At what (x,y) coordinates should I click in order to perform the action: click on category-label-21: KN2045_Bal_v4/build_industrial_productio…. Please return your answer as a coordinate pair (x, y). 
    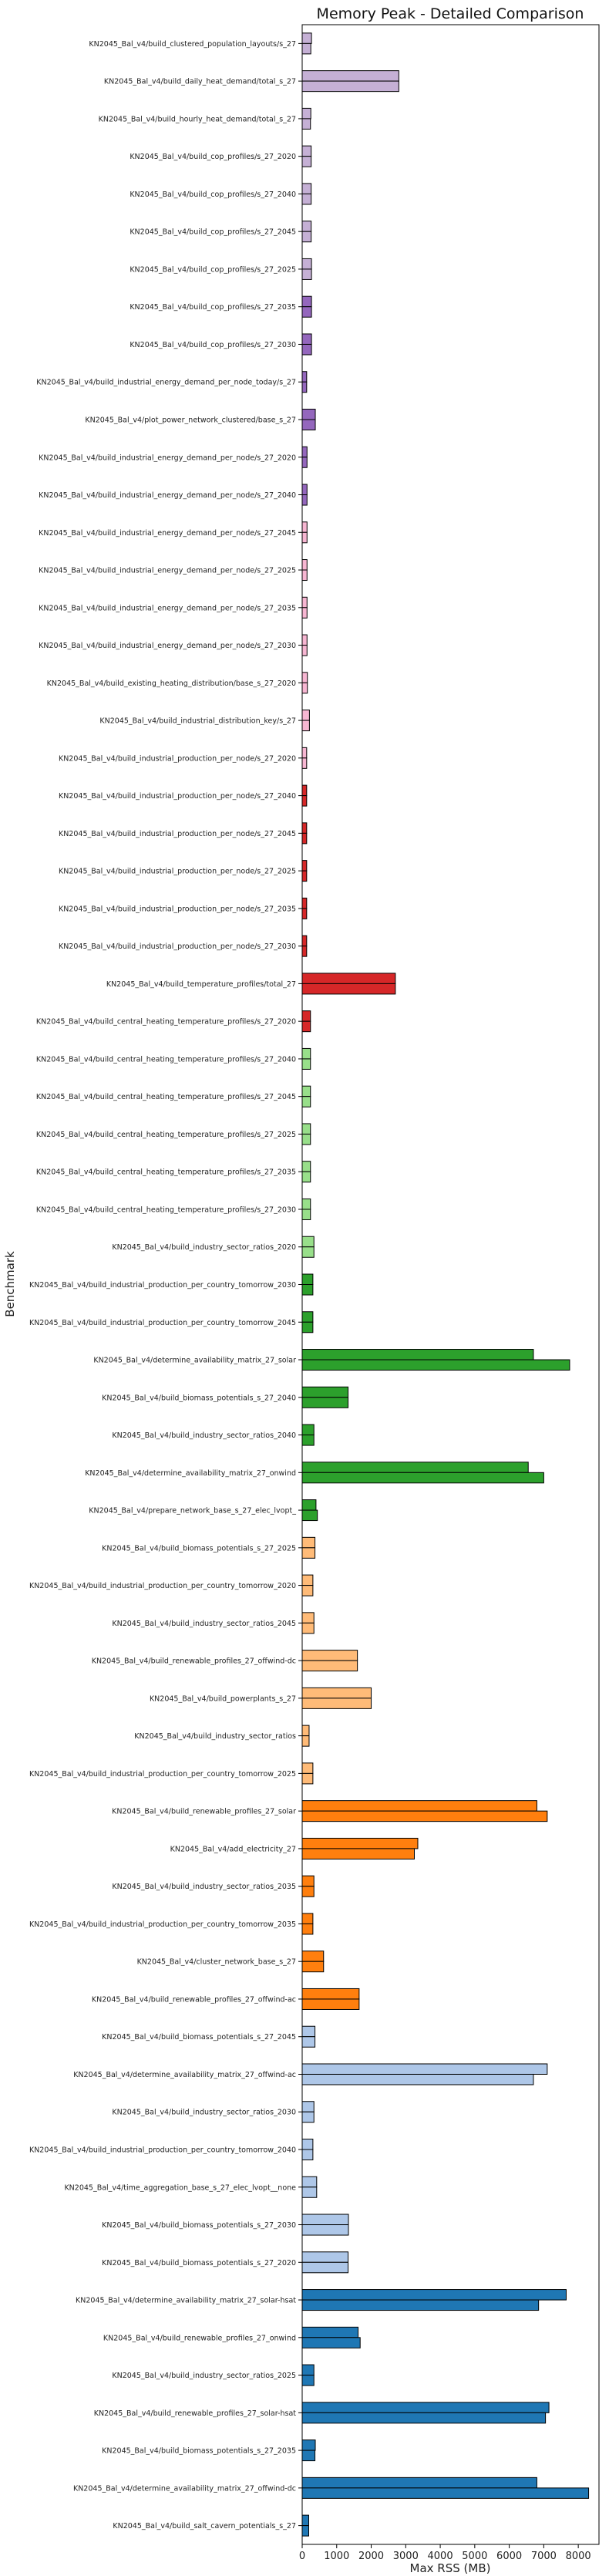
    Looking at the image, I should click on (177, 834).